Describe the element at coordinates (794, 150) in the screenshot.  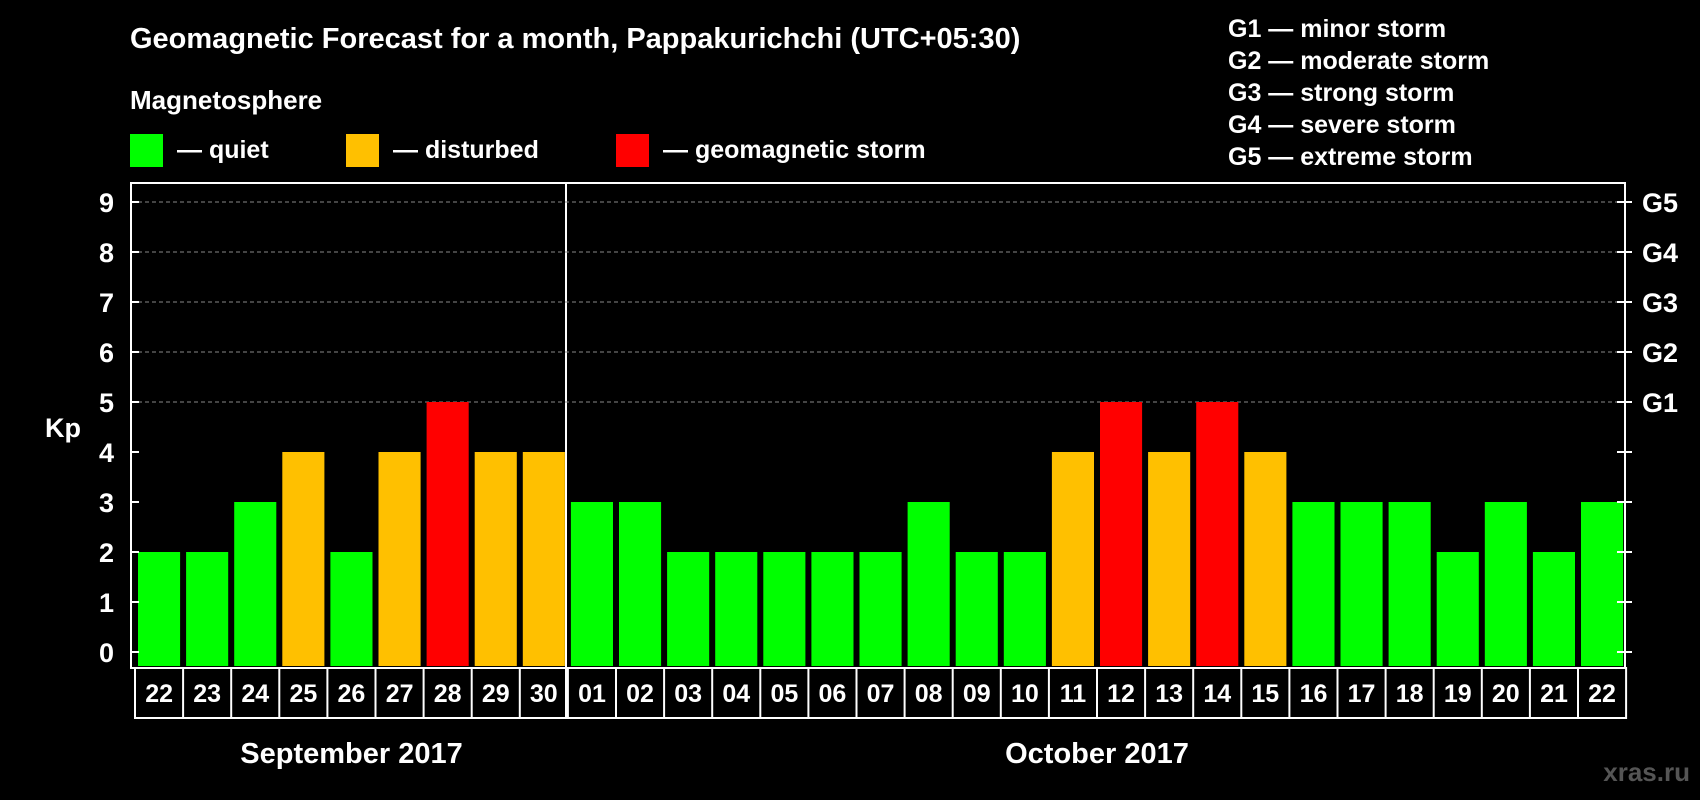
I see `legend-label-storm: — geomagnetic storm` at that location.